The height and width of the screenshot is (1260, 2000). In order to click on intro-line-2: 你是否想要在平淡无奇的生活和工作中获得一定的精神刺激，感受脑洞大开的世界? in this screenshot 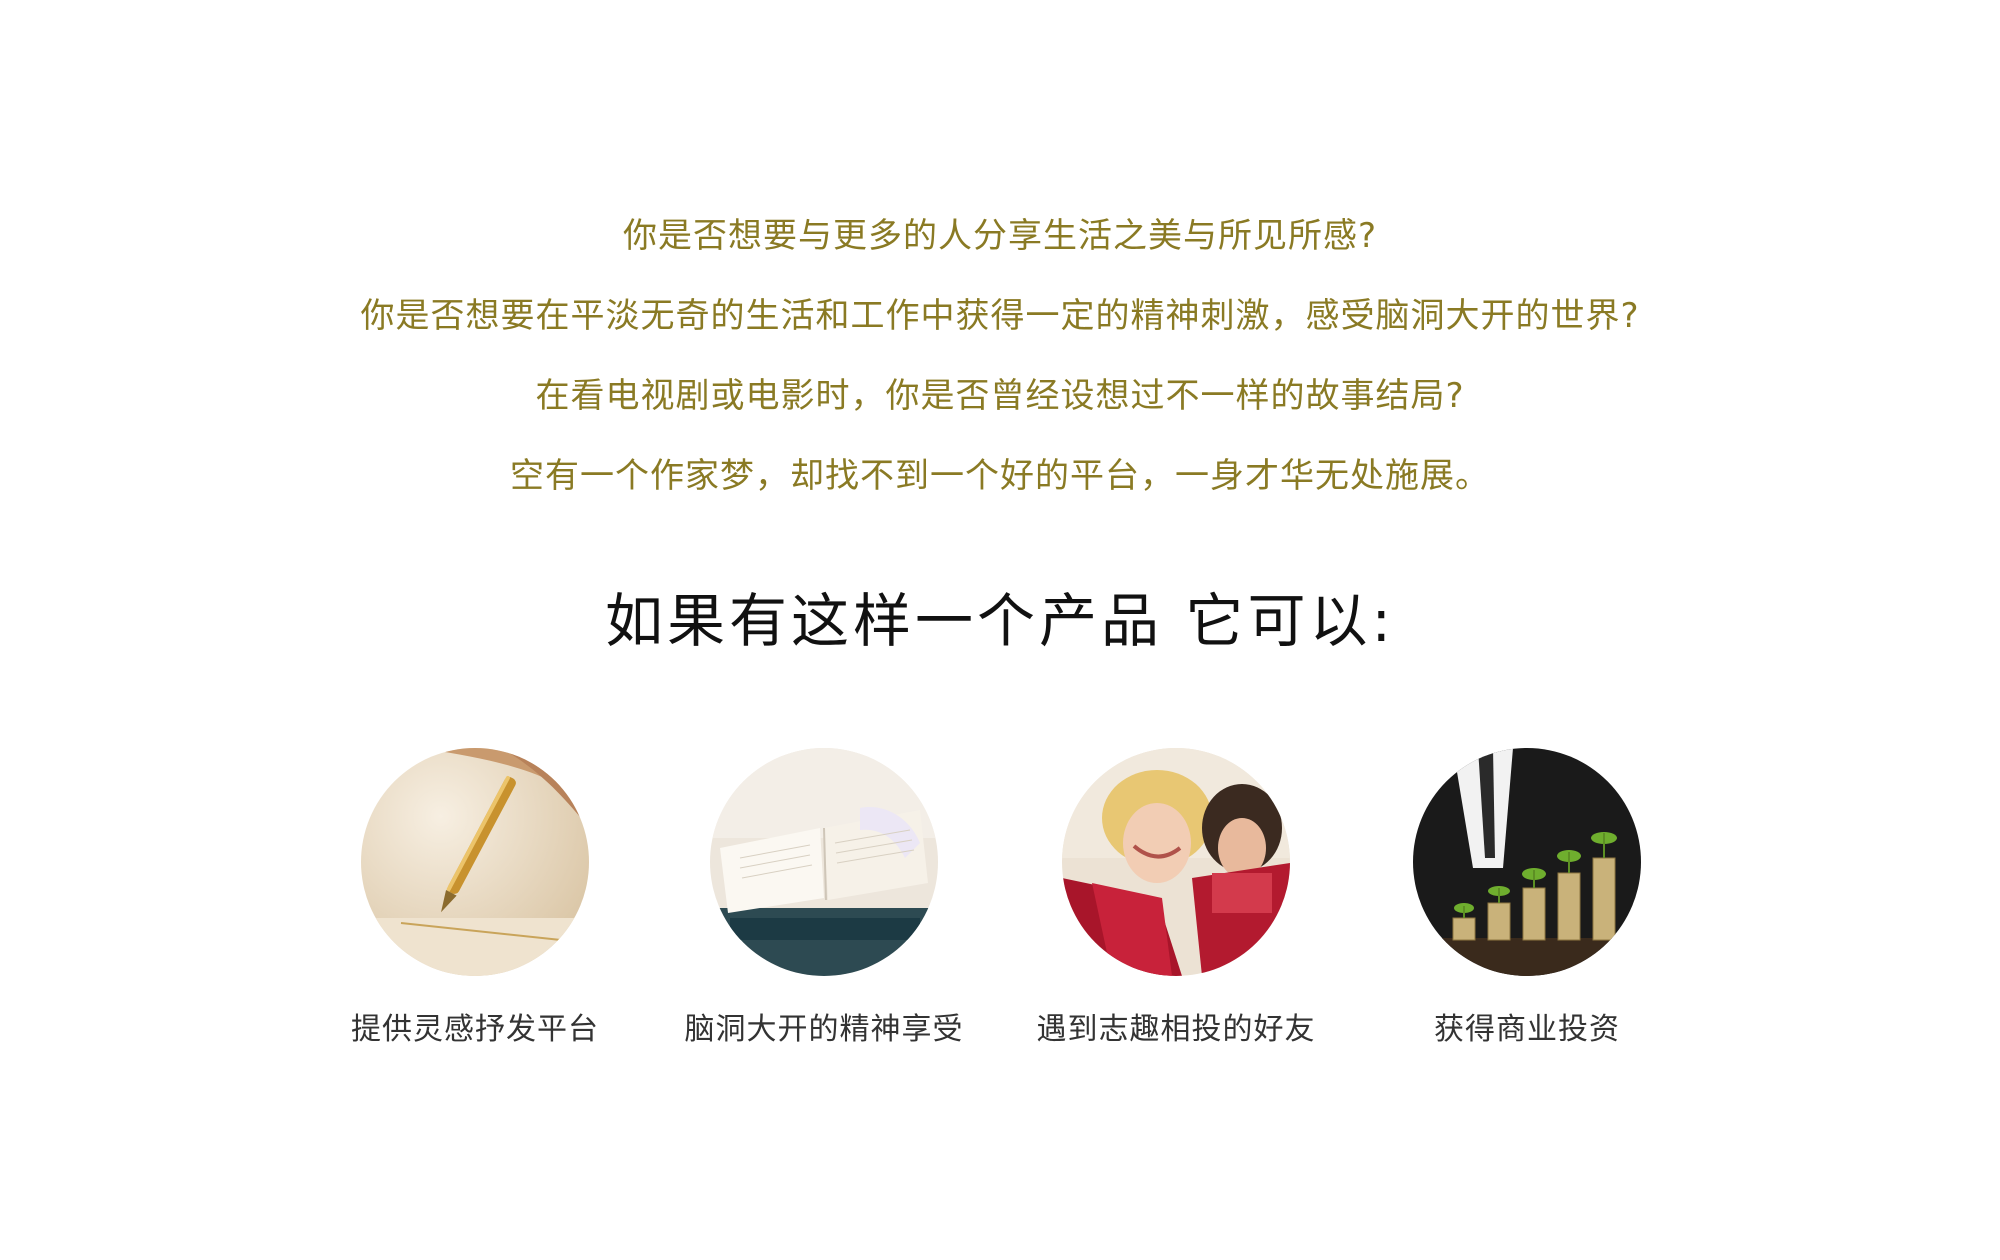, I will do `click(1000, 316)`.